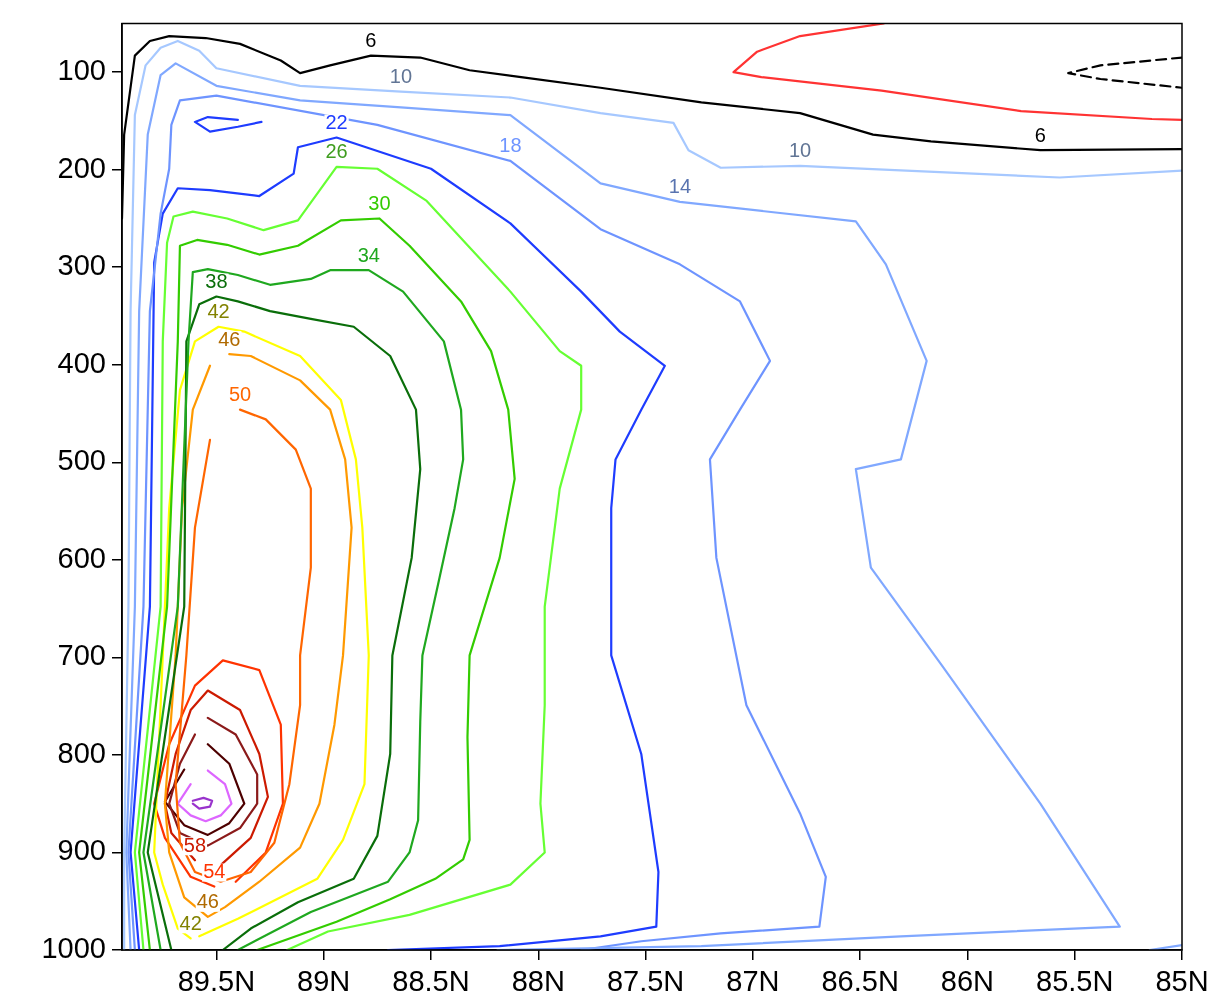 This screenshot has width=1219, height=1007. What do you see at coordinates (81, 850) in the screenshot?
I see `y-tick-label: 900` at bounding box center [81, 850].